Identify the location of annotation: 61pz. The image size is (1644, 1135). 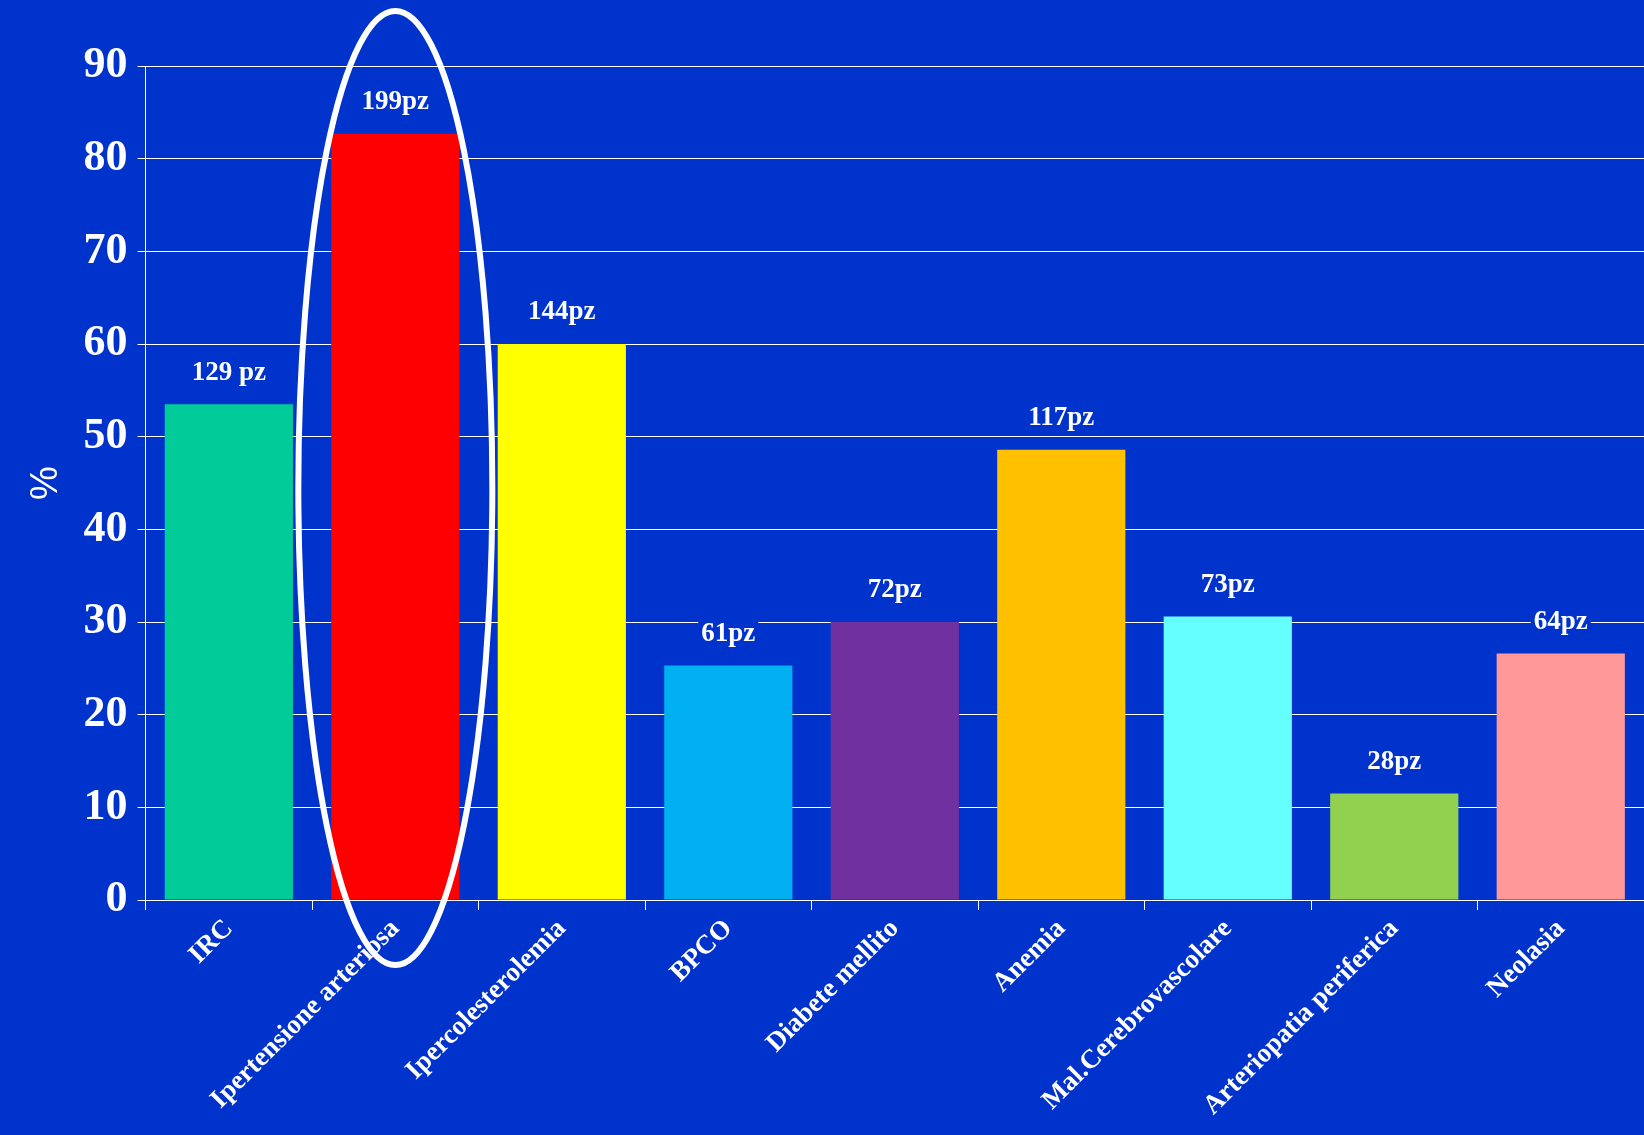
(728, 632).